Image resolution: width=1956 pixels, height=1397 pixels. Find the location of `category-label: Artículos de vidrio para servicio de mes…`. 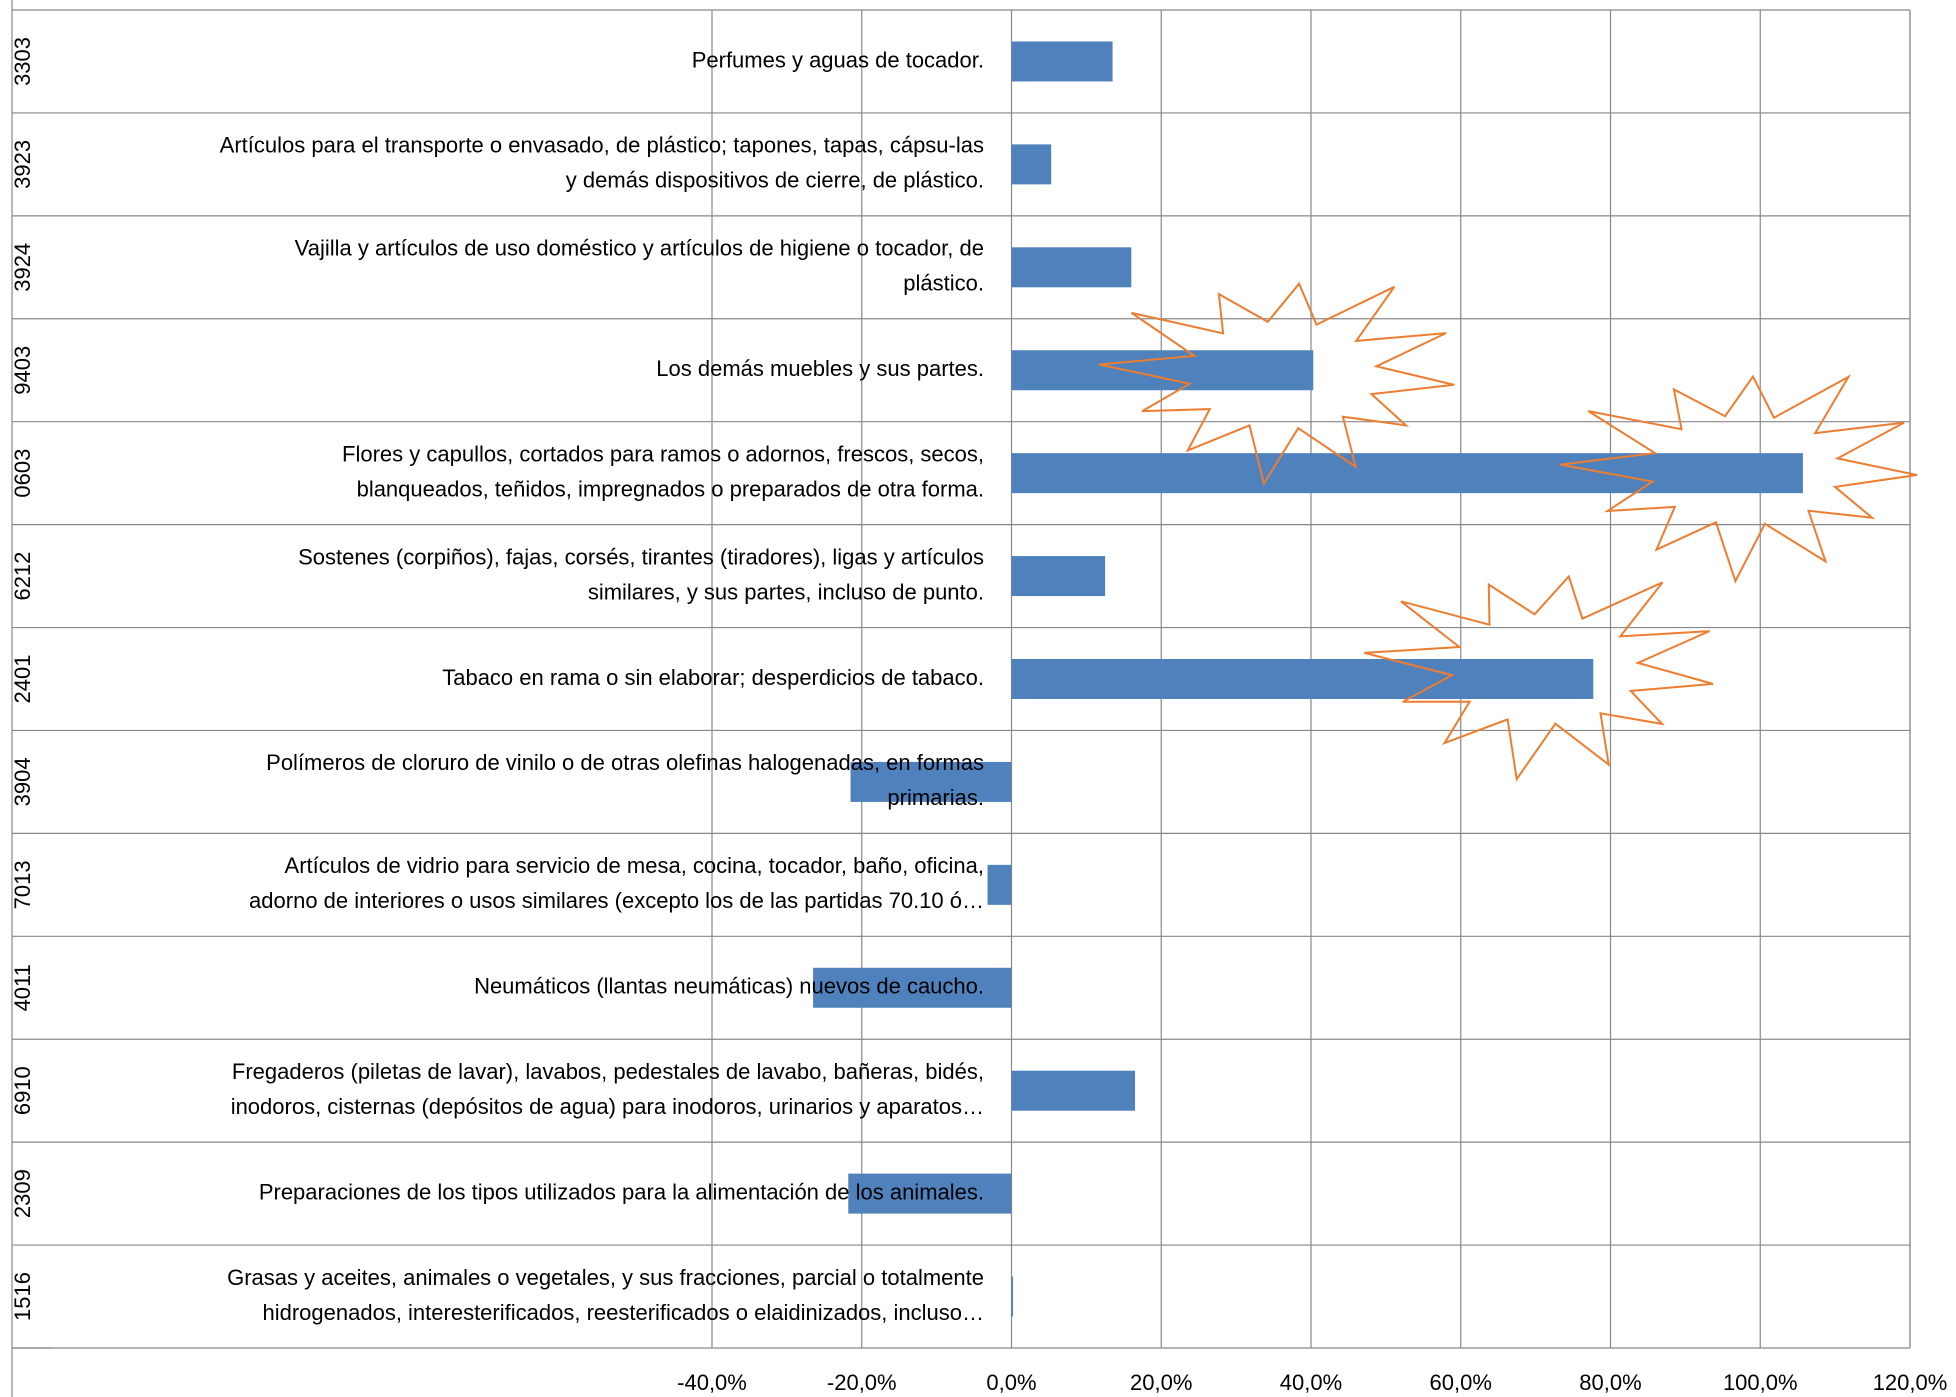

category-label: Artículos de vidrio para servicio de mes… is located at coordinates (634, 865).